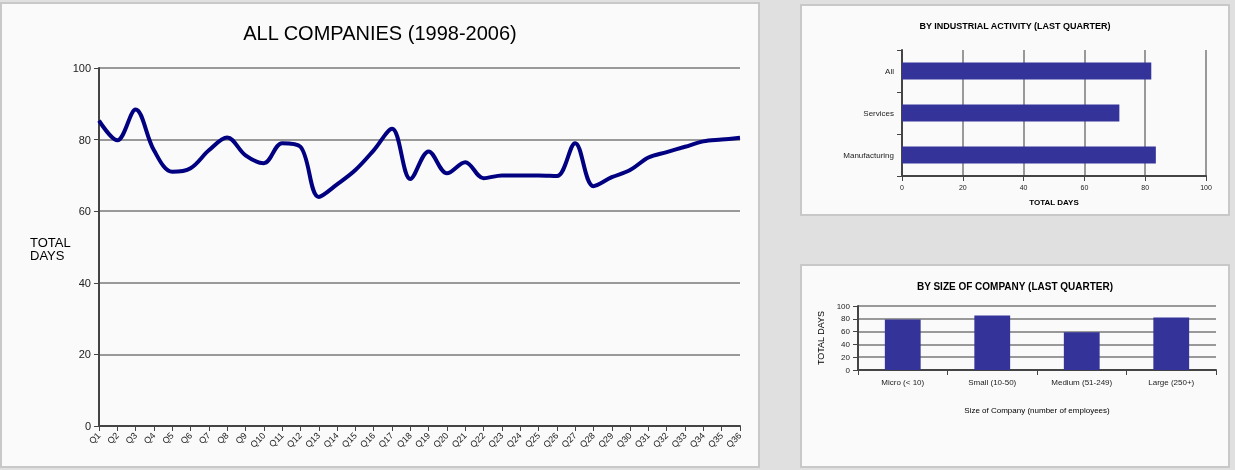 The image size is (1235, 470). I want to click on x-tick-label: Q1, so click(94, 438).